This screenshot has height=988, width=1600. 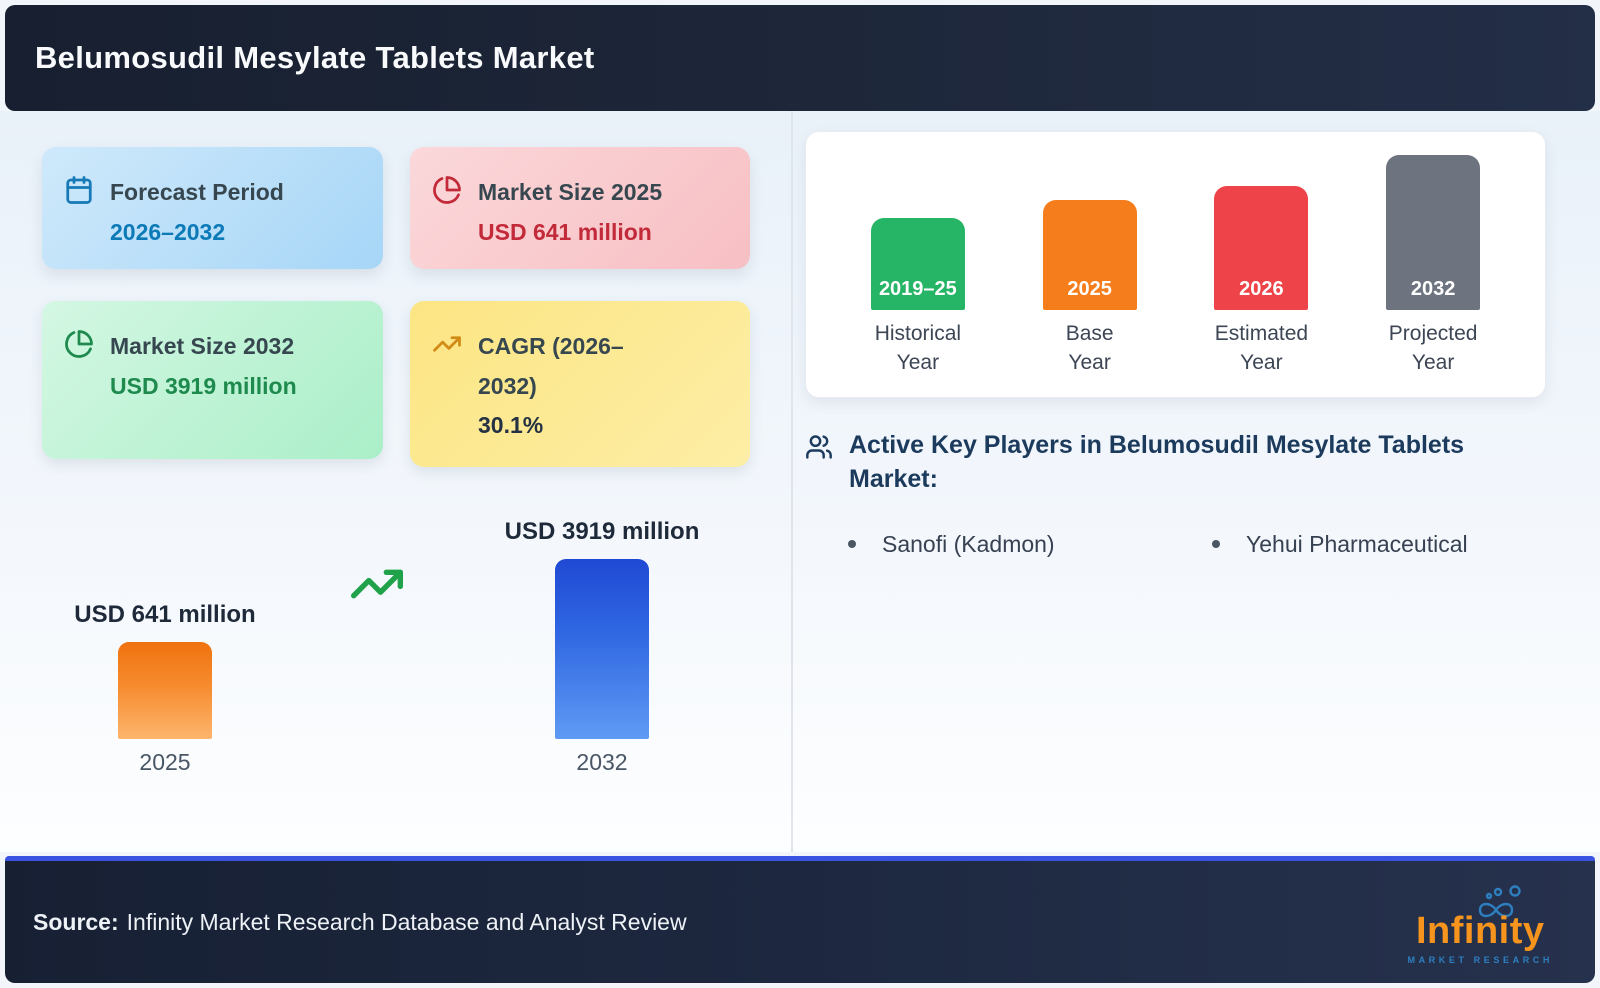 I want to click on timeline-estimated: 2026 Estimated Year, so click(x=1261, y=281).